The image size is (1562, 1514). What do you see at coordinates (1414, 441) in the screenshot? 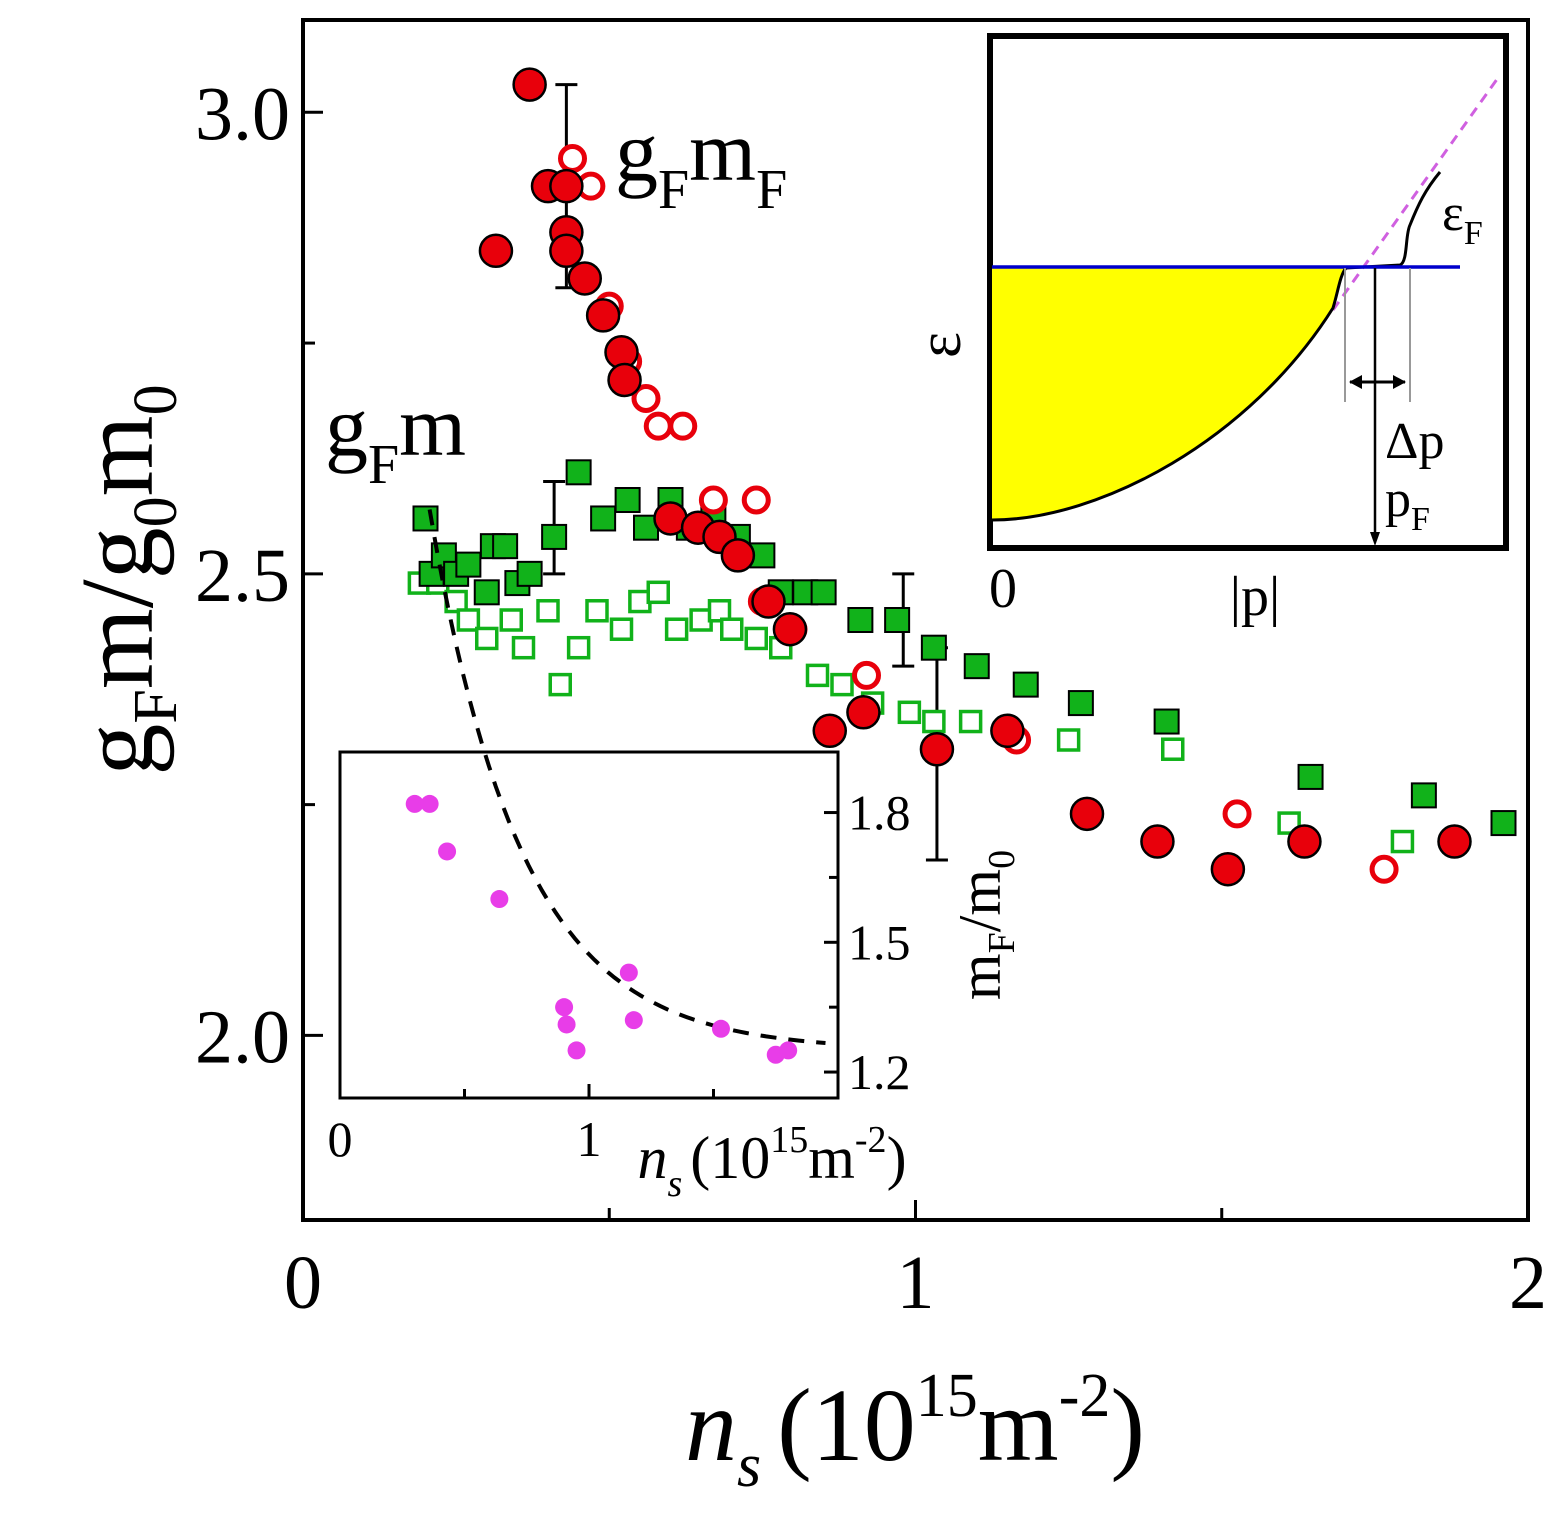
I see `delta-p-label: Δp` at bounding box center [1414, 441].